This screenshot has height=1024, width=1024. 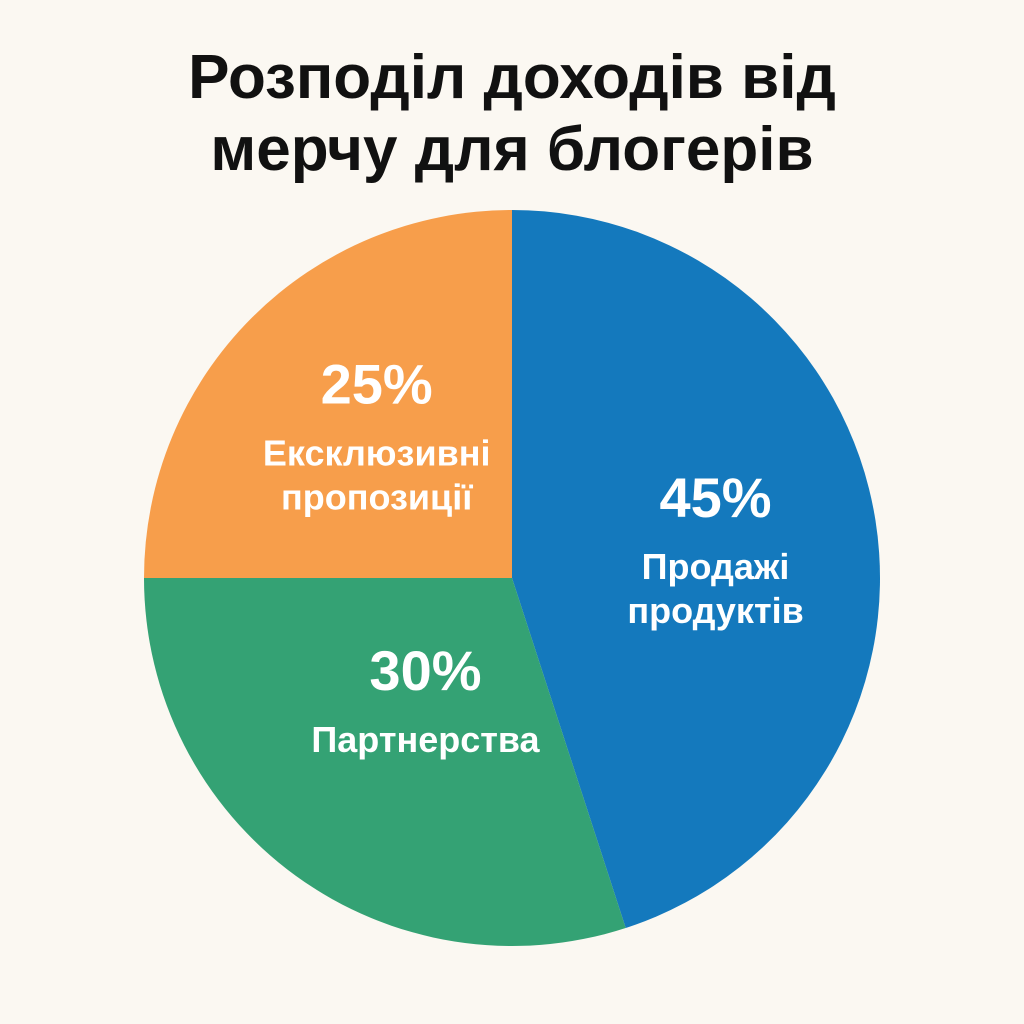 I want to click on chart-title-line-2: мерчу для блогерів, so click(x=512, y=149).